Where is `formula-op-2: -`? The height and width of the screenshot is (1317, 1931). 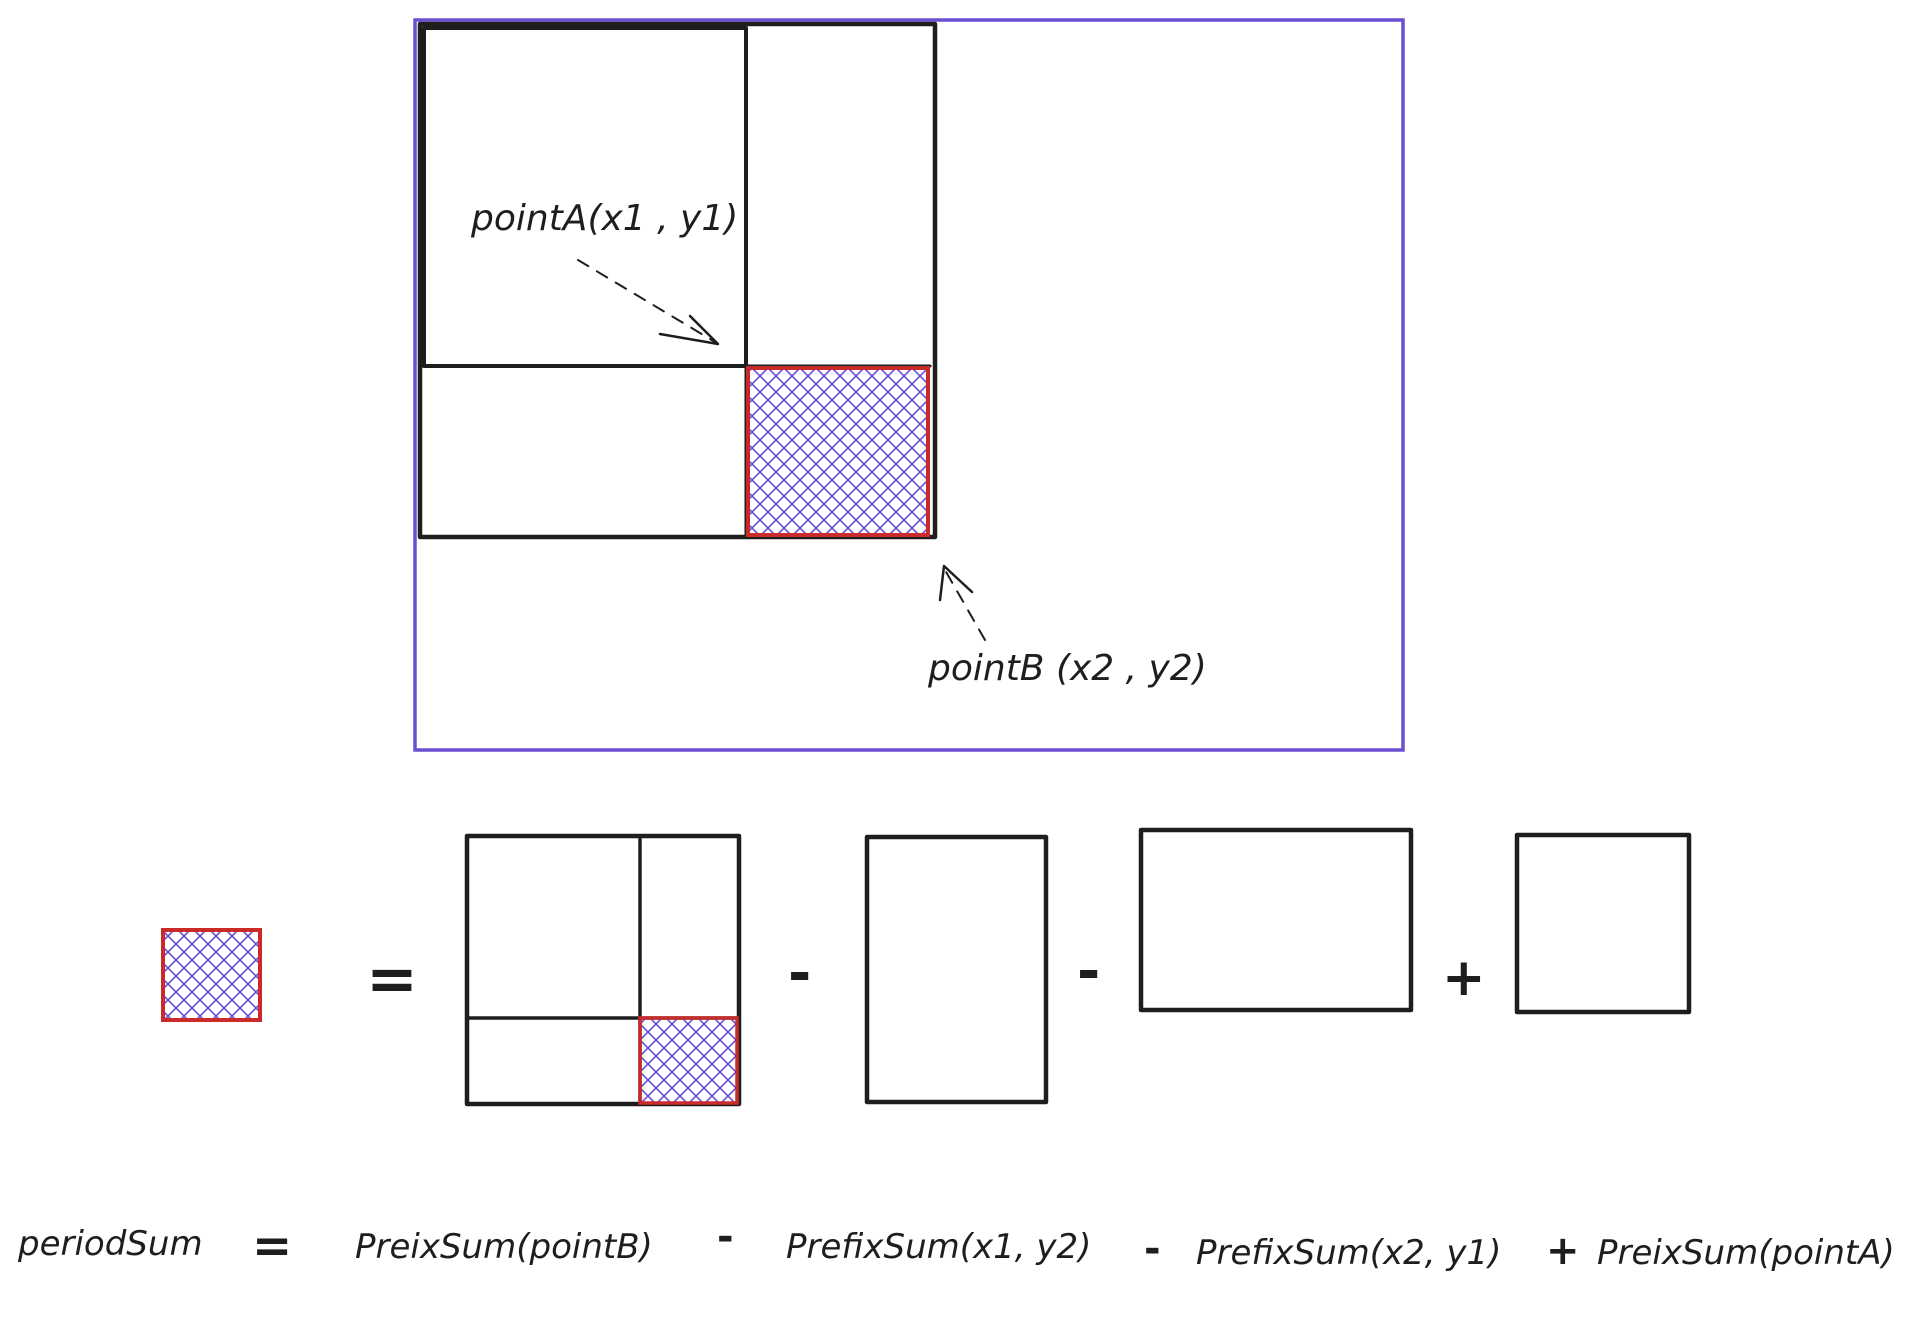
formula-op-2: - is located at coordinates (1152, 1249).